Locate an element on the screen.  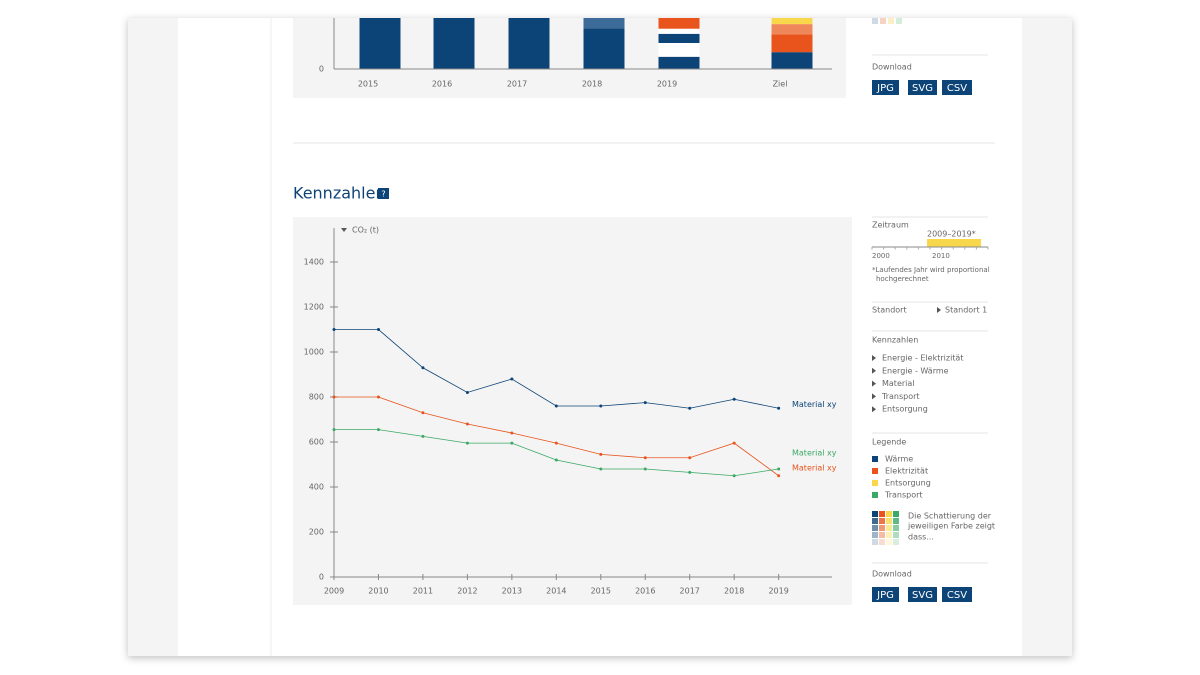
help-text: ? is located at coordinates (383, 194).